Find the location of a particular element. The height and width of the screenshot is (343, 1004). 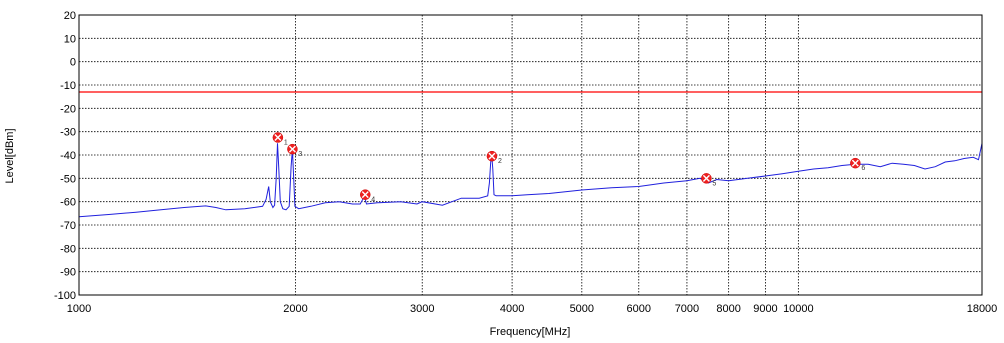

y-tick-label: -30 is located at coordinates (68, 133).